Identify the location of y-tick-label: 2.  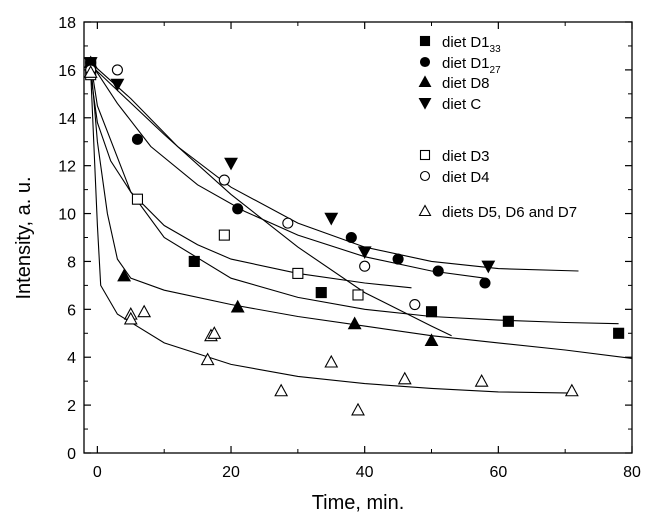
(71, 406).